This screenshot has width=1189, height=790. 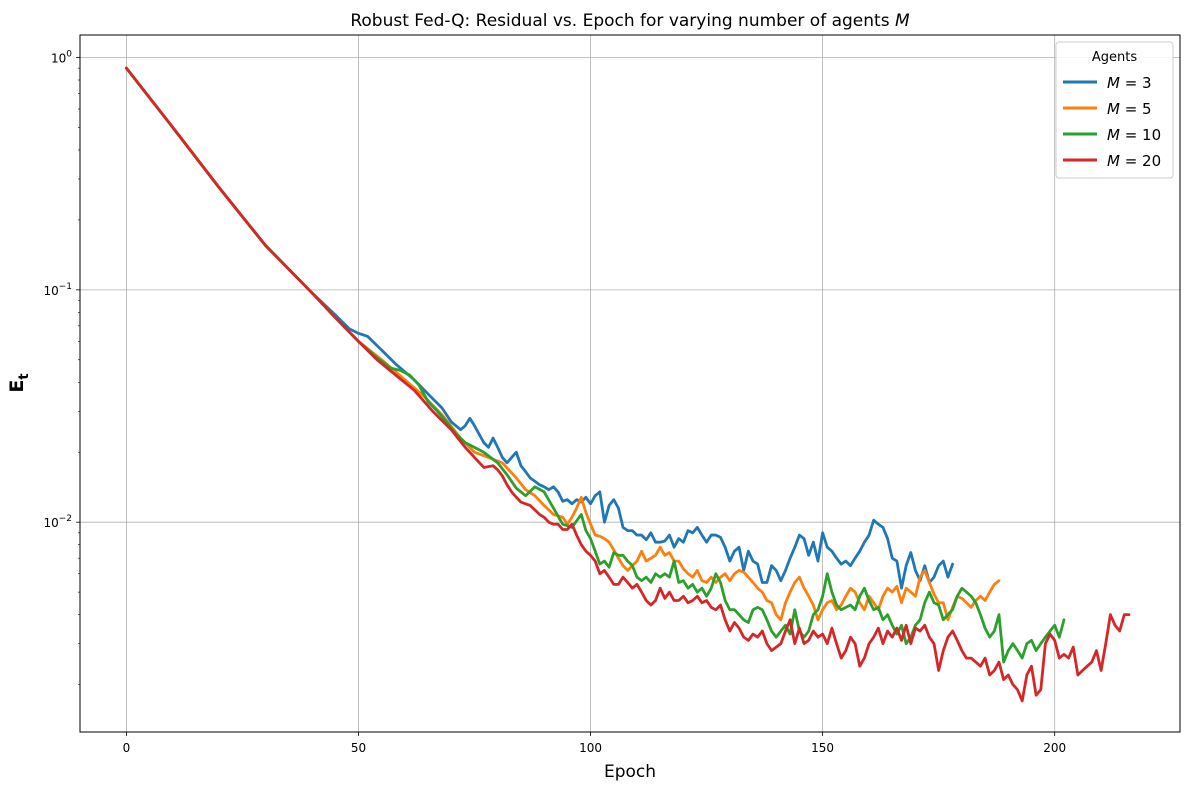 I want to click on legend-entry-label: M = 3, so click(x=1129, y=83).